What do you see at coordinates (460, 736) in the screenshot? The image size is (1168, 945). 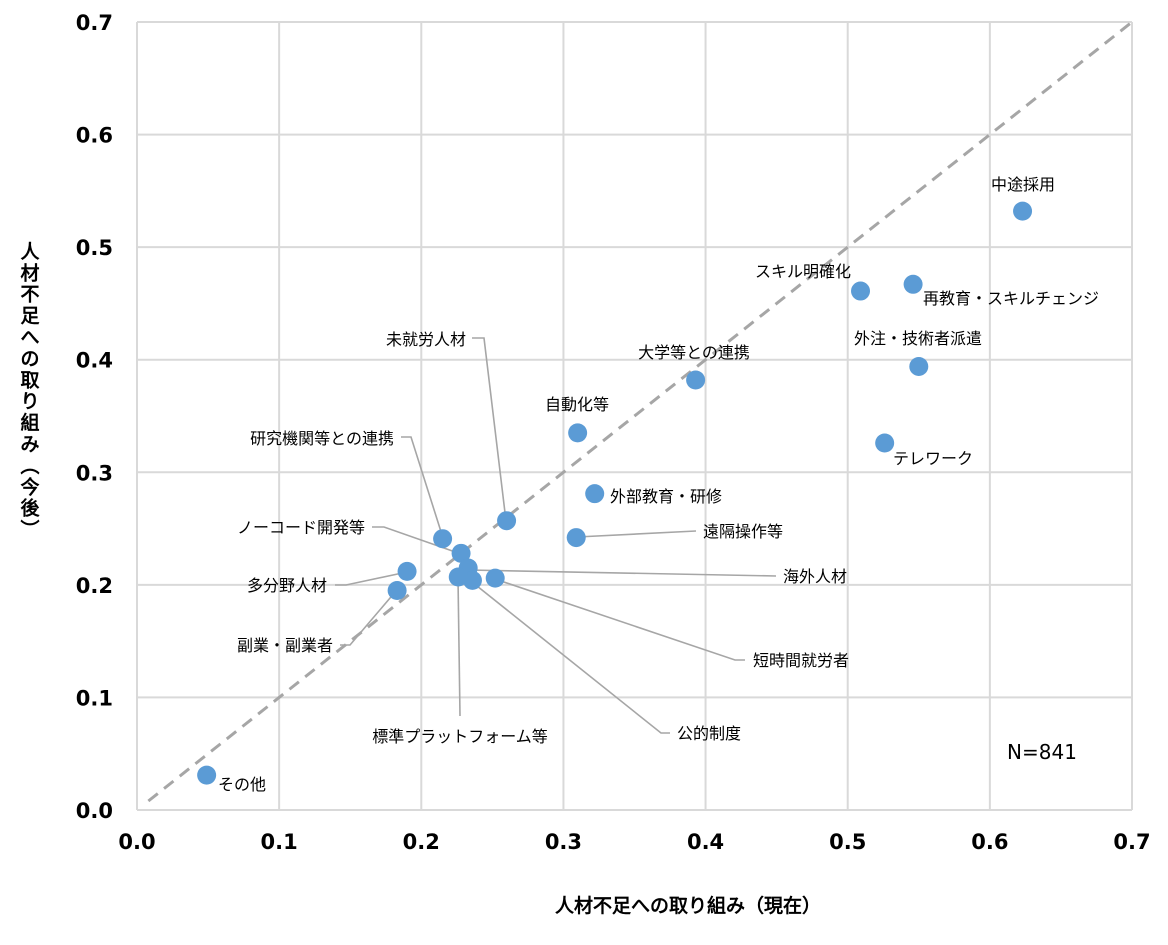 I see `point-label: 標準プラットフォーム等` at bounding box center [460, 736].